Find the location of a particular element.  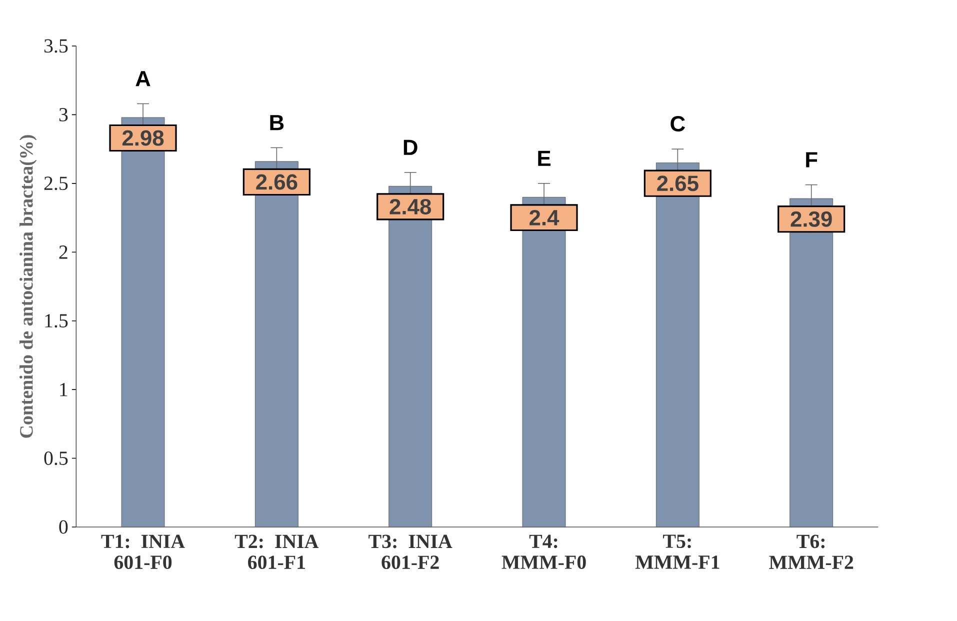

x-tick-label: T3: INIA 601-F2 is located at coordinates (410, 552).